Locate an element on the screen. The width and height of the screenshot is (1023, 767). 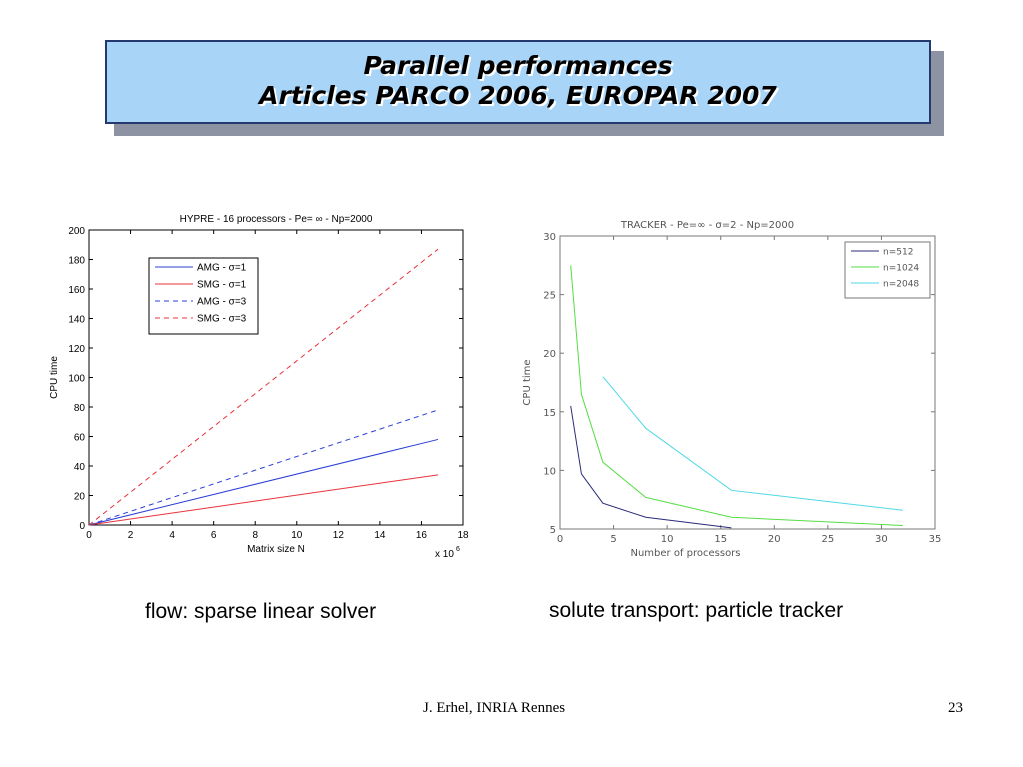
x-tick-label: 25 is located at coordinates (827, 539).